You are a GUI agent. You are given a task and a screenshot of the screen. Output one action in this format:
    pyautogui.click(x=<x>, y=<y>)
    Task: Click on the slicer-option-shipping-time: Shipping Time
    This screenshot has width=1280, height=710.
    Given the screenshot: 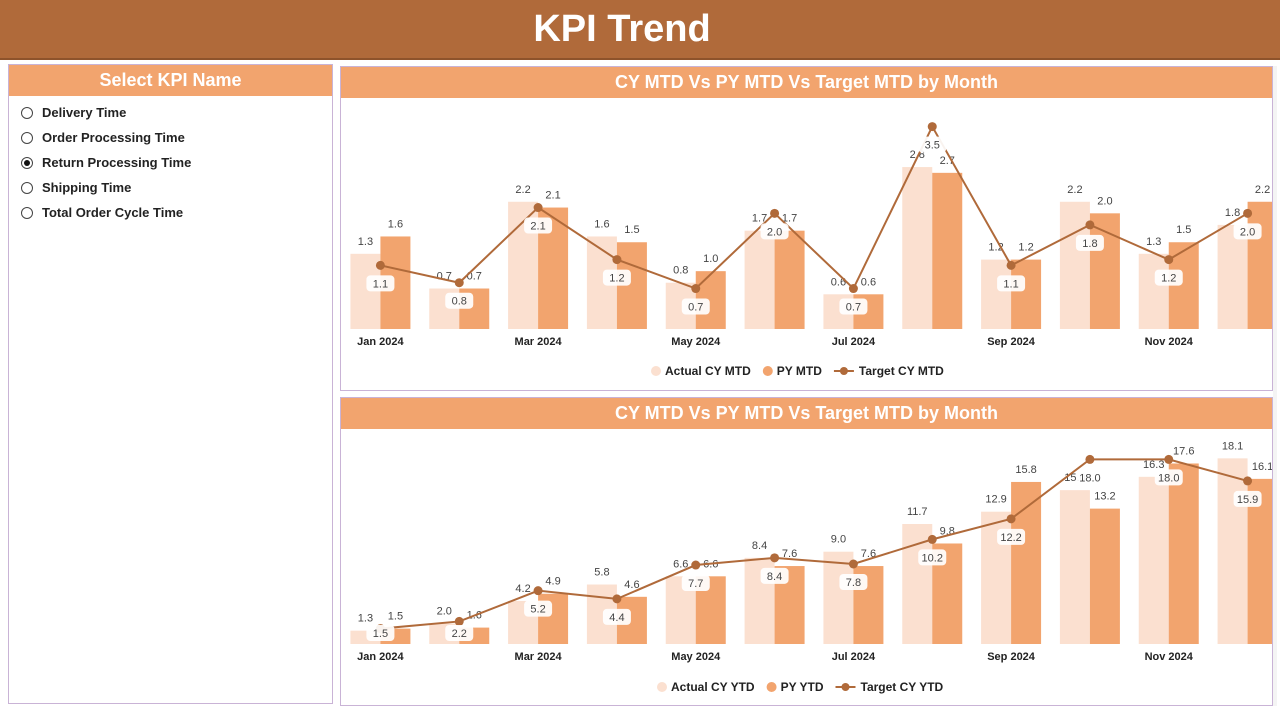 What is the action you would take?
    pyautogui.click(x=176, y=187)
    